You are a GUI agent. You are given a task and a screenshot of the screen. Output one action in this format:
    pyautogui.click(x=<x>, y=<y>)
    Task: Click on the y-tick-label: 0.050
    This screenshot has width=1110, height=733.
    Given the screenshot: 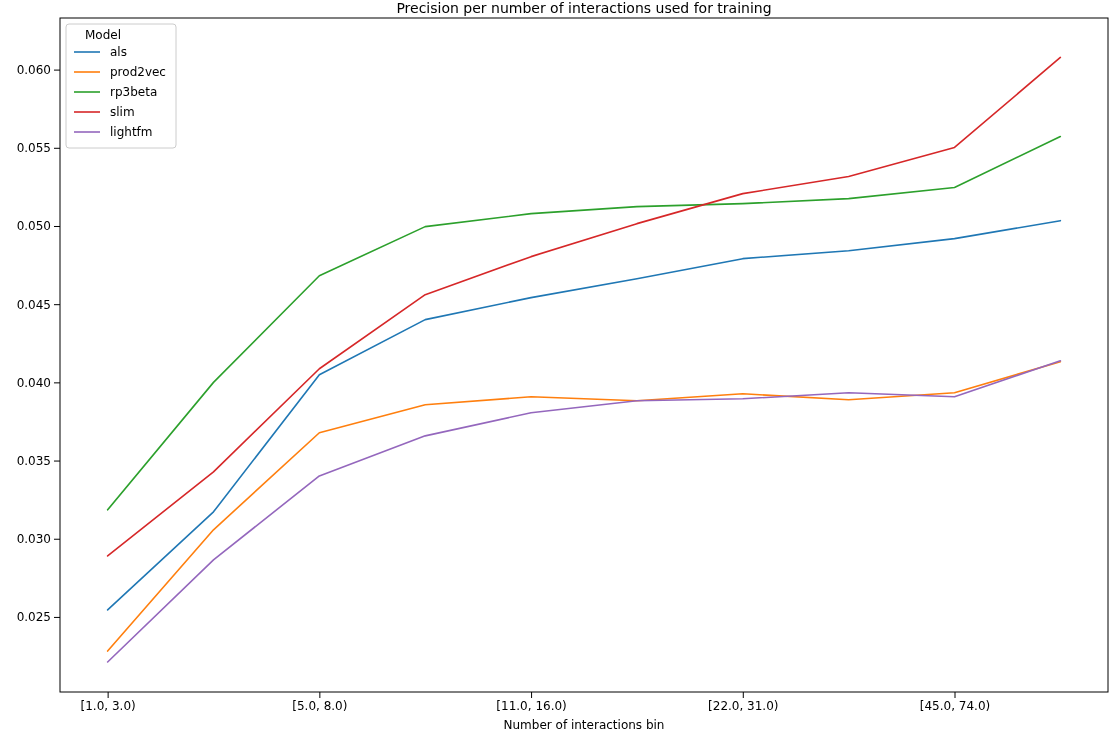 What is the action you would take?
    pyautogui.click(x=33, y=226)
    